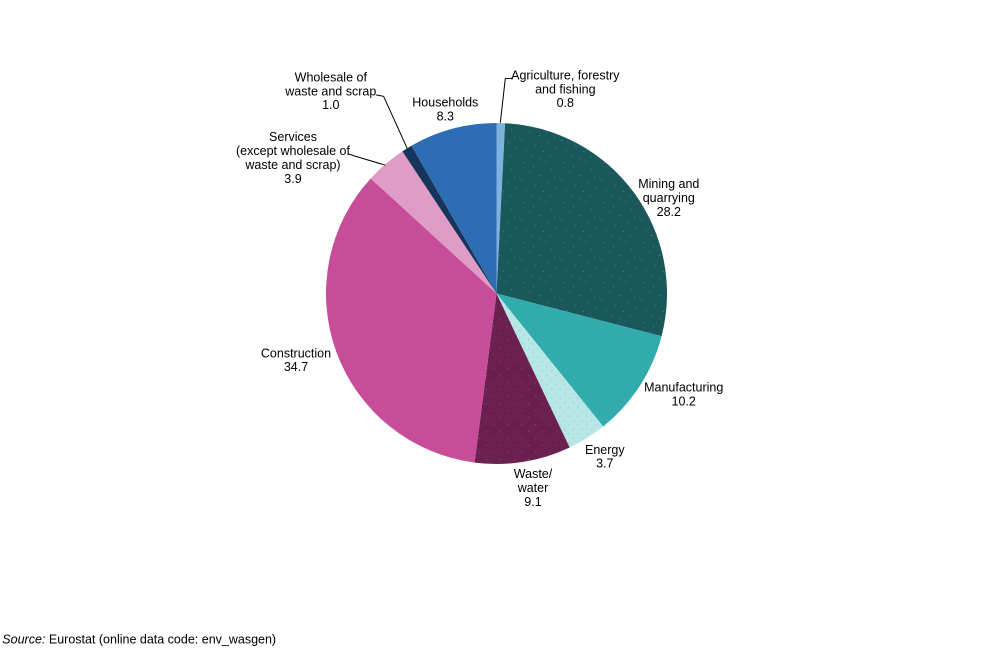 The width and height of the screenshot is (1005, 648). Describe the element at coordinates (668, 184) in the screenshot. I see `svg-text: Mining and` at that location.